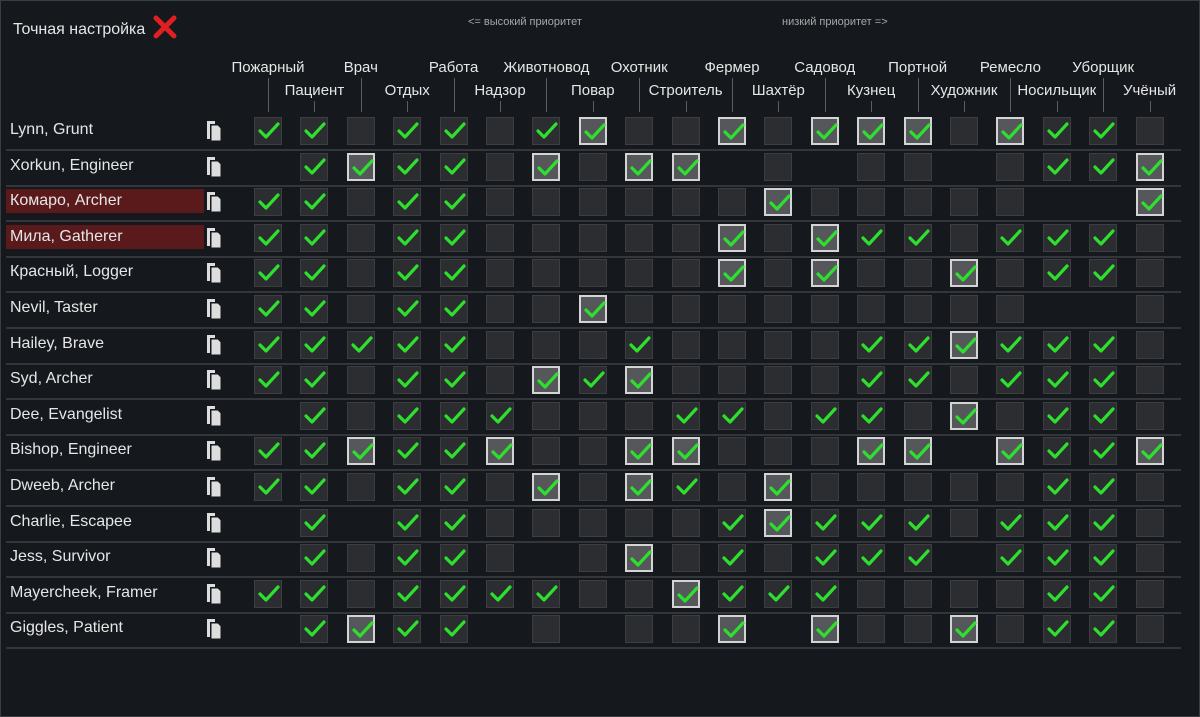 The image size is (1200, 717). What do you see at coordinates (60, 557) in the screenshot?
I see `pawn-name: Jess, Survivor` at bounding box center [60, 557].